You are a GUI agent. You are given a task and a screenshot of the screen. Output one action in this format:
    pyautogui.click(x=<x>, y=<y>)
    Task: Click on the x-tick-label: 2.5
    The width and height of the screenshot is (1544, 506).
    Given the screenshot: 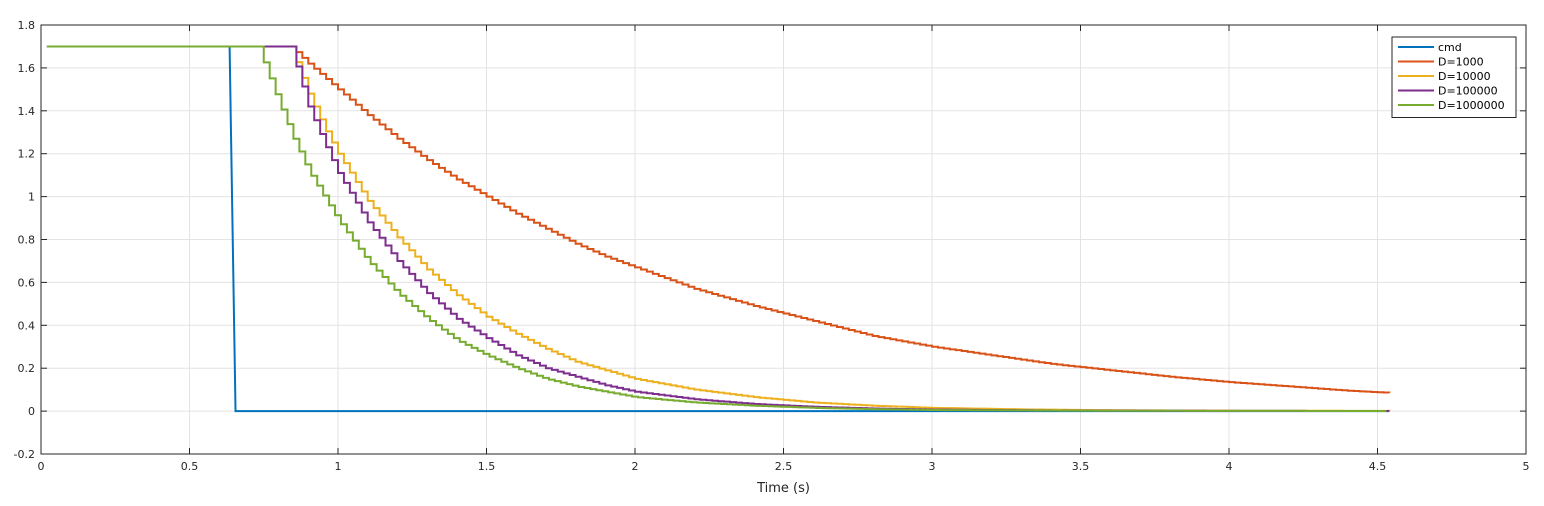 What is the action you would take?
    pyautogui.click(x=784, y=466)
    